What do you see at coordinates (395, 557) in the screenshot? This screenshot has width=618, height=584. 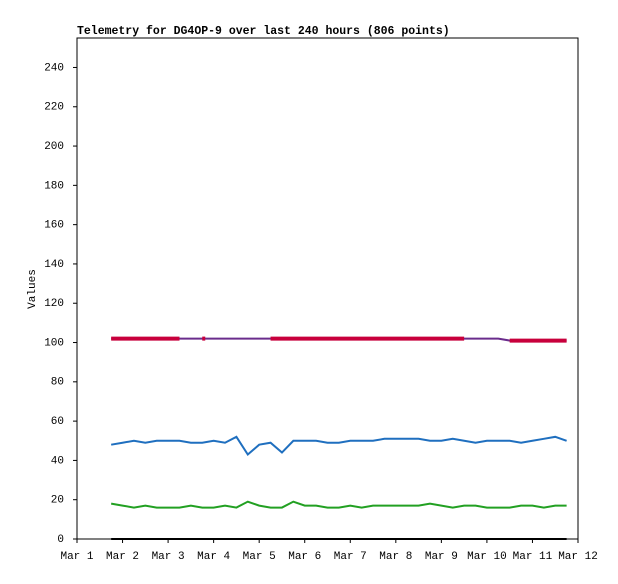 I see `x-tick-label: Mar 8` at bounding box center [395, 557].